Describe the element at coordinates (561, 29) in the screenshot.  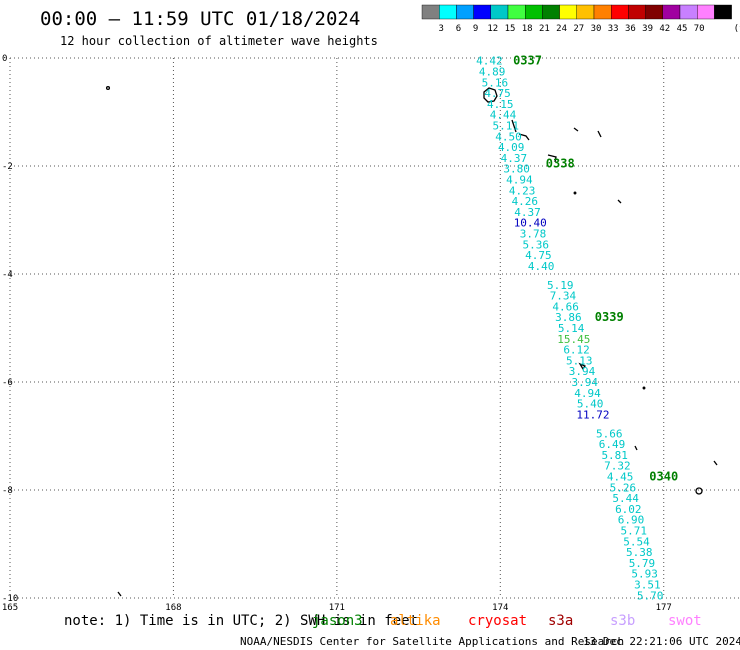
I see `legend-label: 24` at that location.